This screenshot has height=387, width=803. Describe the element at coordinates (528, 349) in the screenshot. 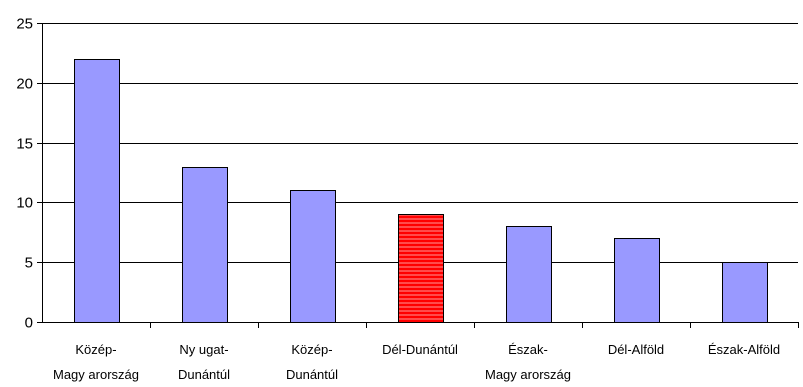

I see `x-category-label: Észak-` at that location.